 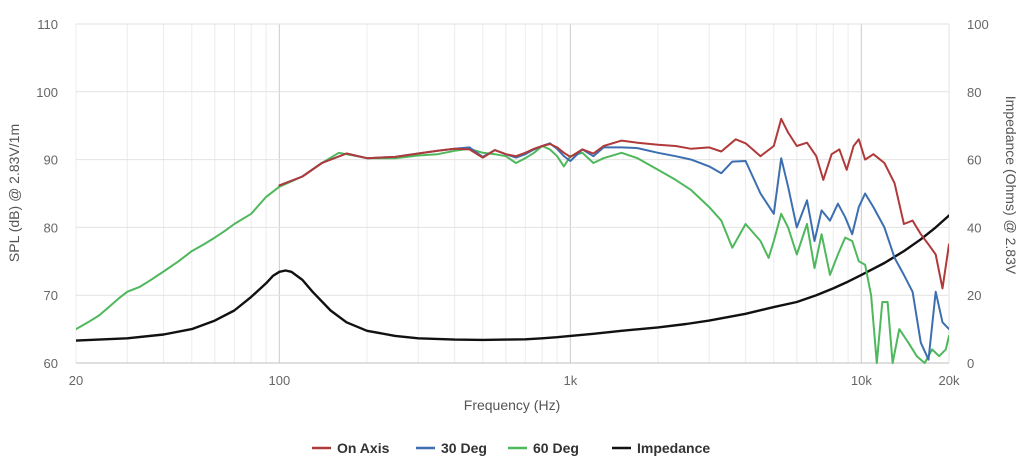 I want to click on x-tick-label: 1k, so click(x=571, y=380).